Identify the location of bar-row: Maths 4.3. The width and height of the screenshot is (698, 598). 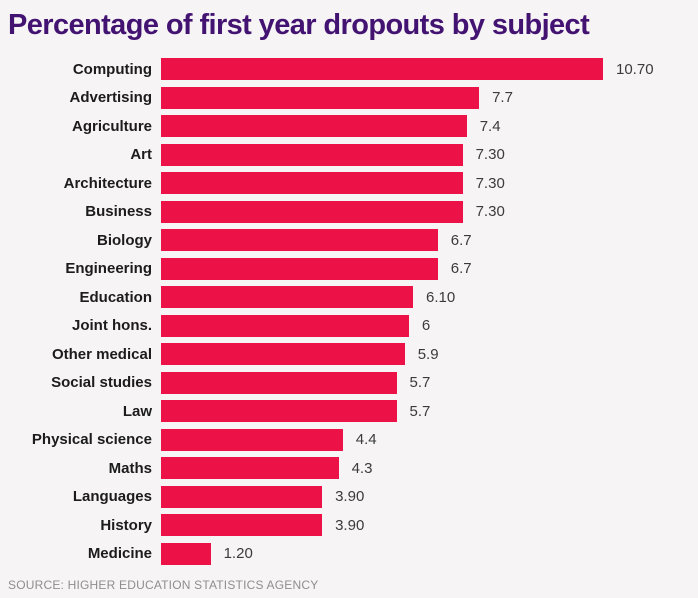
(345, 468).